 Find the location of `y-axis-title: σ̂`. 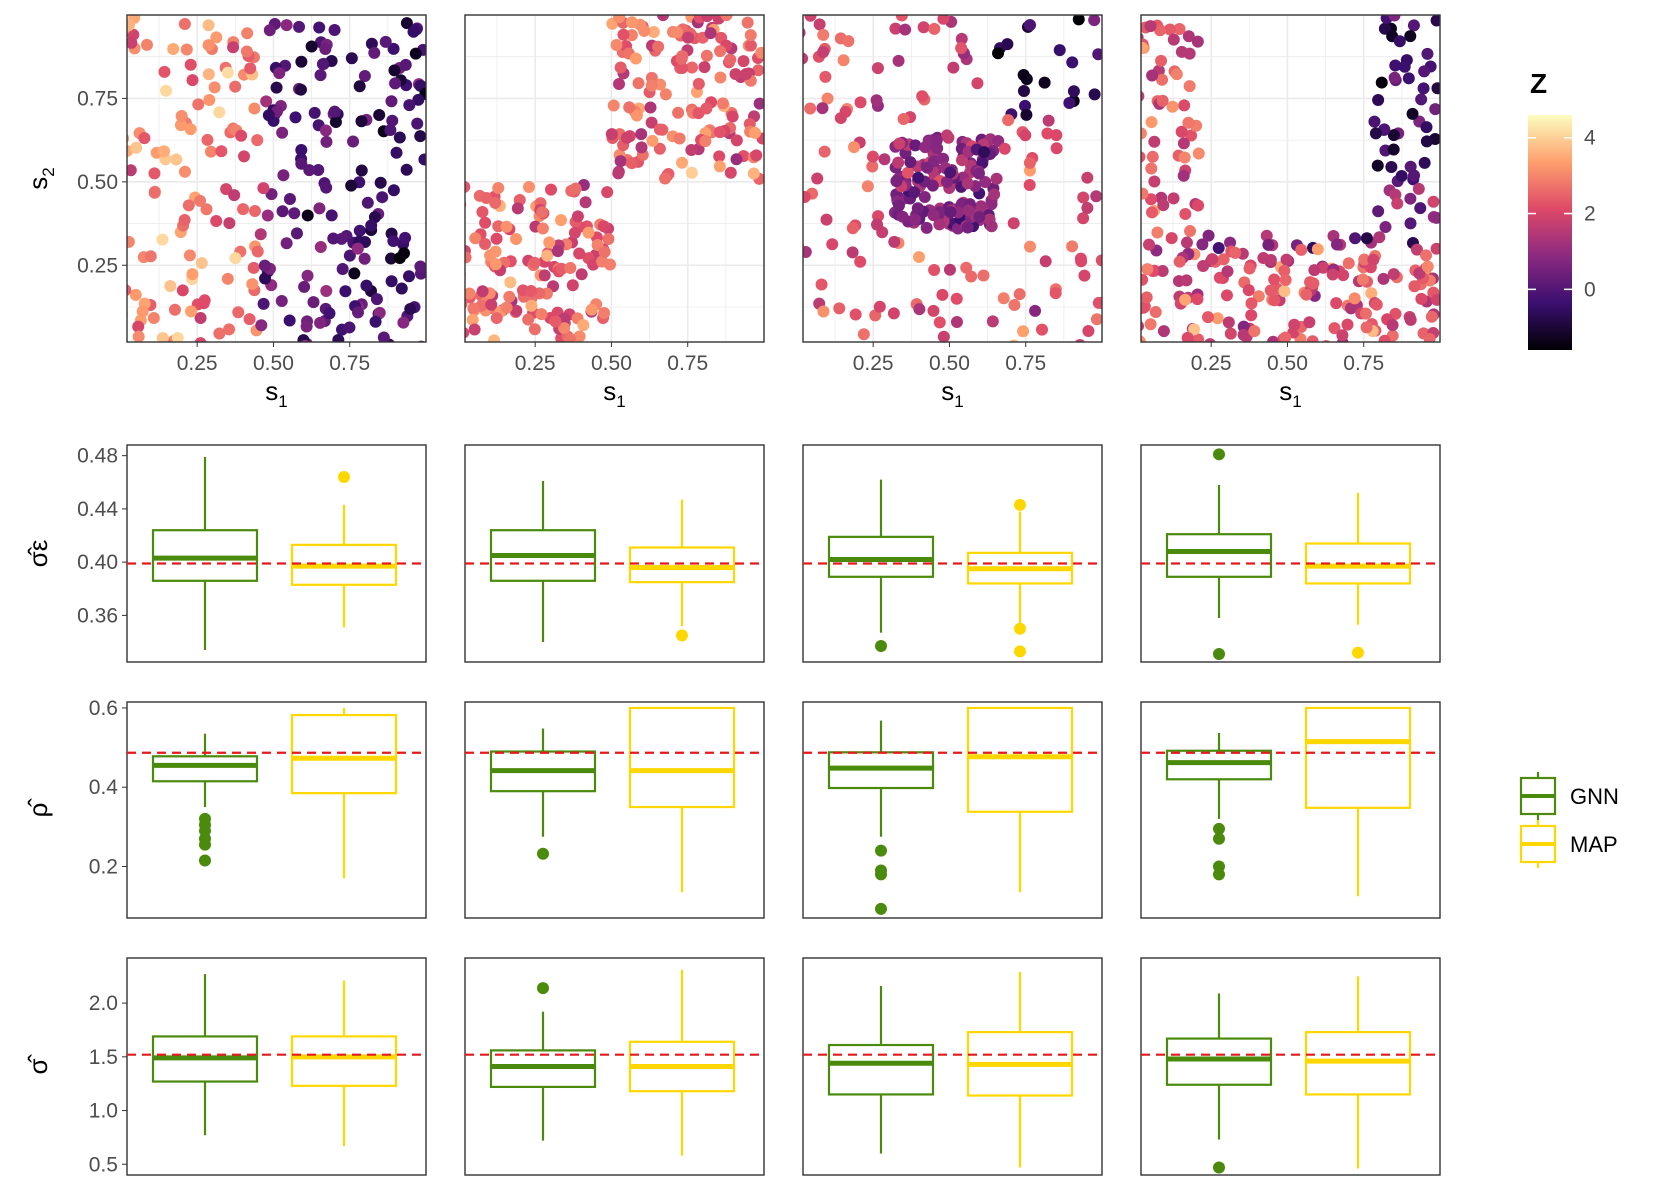

y-axis-title: σ̂ is located at coordinates (38, 1063).